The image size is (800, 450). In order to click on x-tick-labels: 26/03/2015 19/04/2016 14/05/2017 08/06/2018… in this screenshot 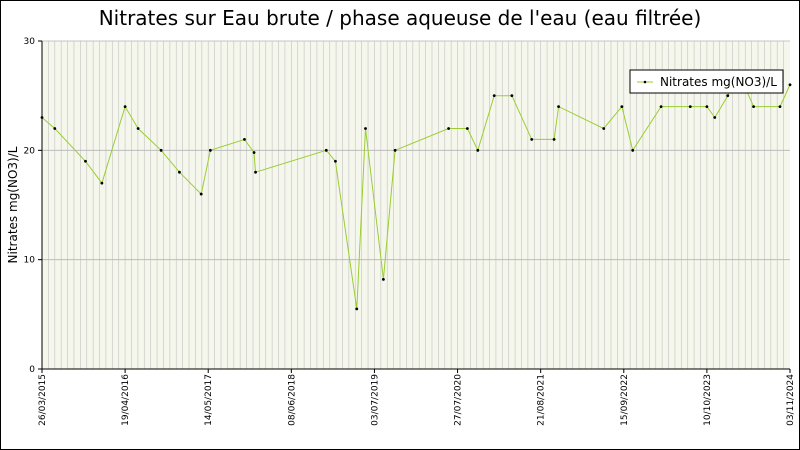, I will do `click(417, 400)`.